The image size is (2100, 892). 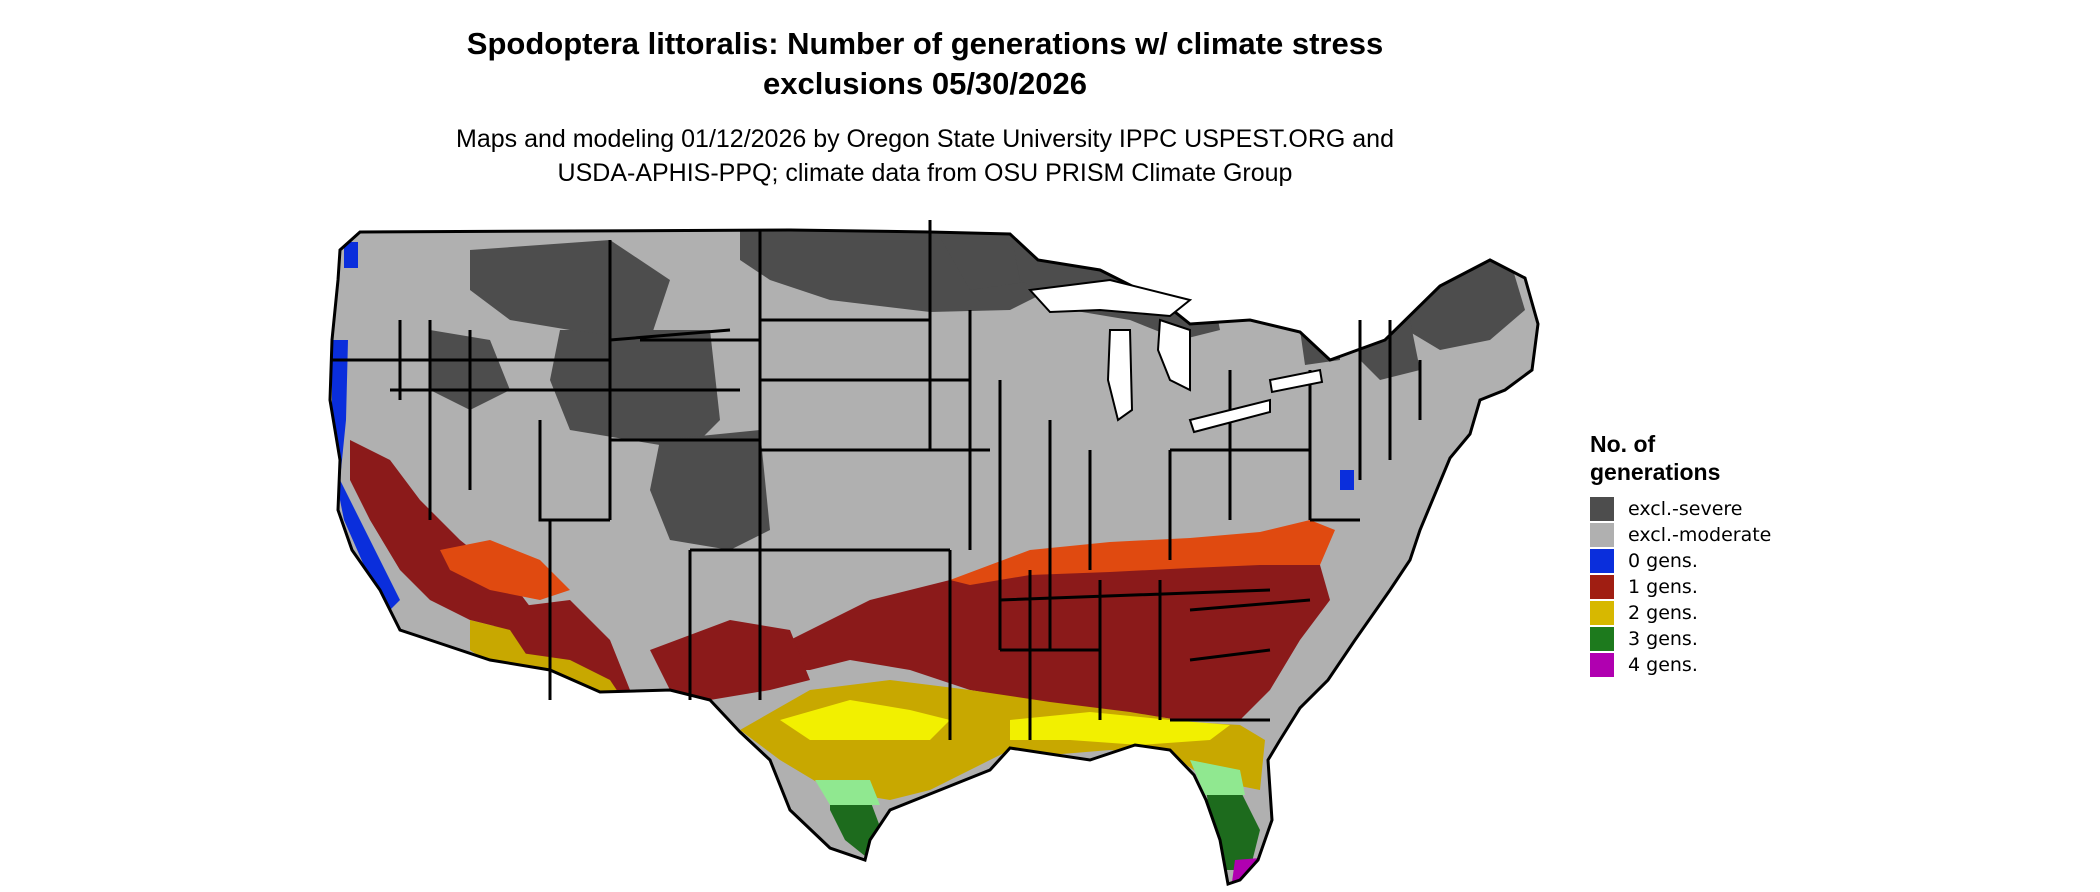 What do you see at coordinates (1005, 722) in the screenshot?
I see `gen2-light-regions` at bounding box center [1005, 722].